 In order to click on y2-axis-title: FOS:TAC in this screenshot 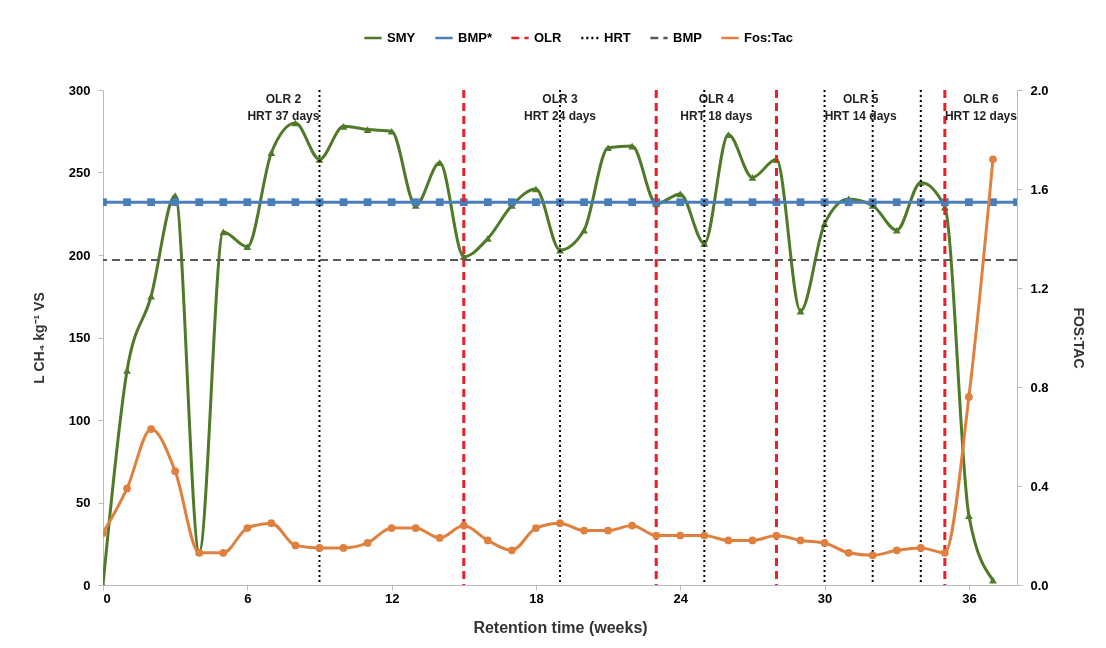, I will do `click(1078, 338)`.